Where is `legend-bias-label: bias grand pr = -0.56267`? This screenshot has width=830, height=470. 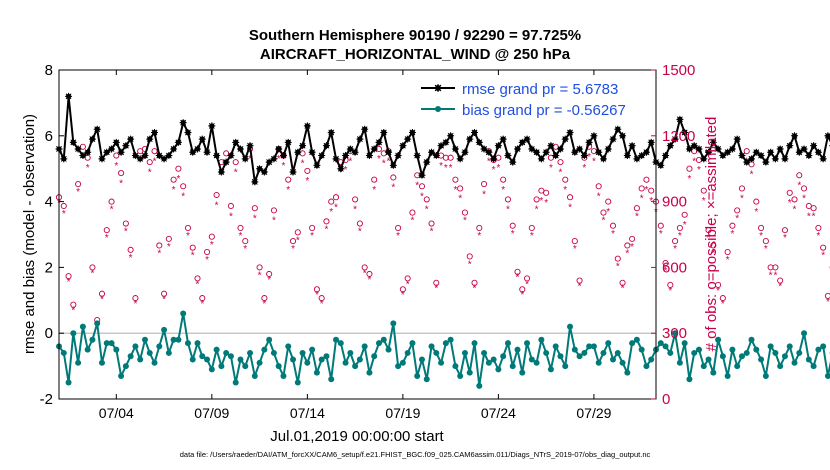
legend-bias-label: bias grand pr = -0.56267 is located at coordinates (544, 110).